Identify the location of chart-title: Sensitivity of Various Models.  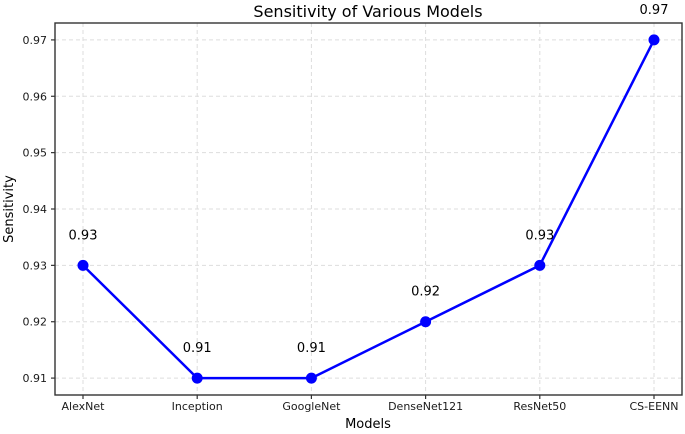
(367, 11).